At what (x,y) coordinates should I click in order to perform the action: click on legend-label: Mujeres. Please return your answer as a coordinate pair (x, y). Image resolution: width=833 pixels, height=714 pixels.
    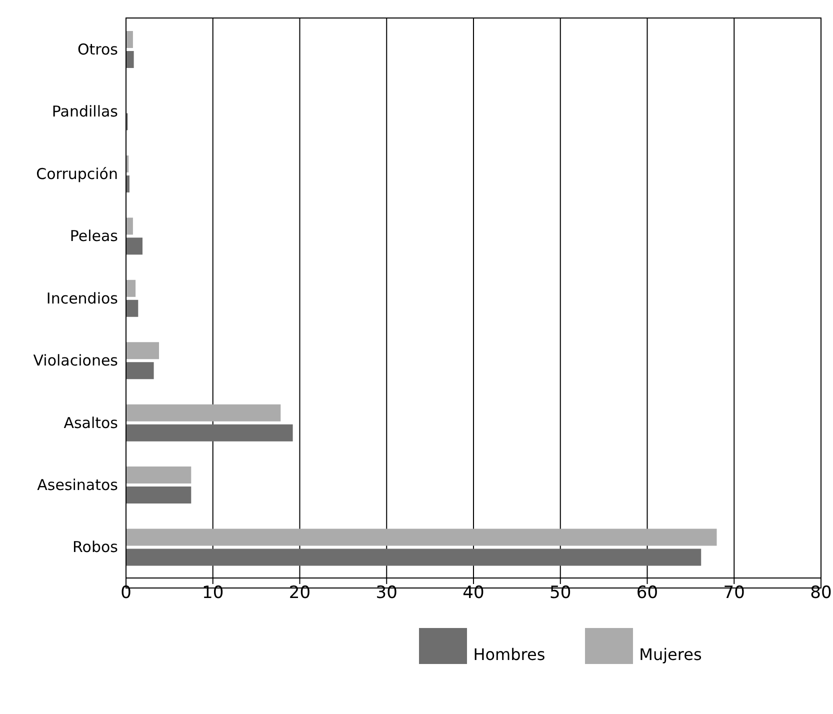
    Looking at the image, I should click on (670, 654).